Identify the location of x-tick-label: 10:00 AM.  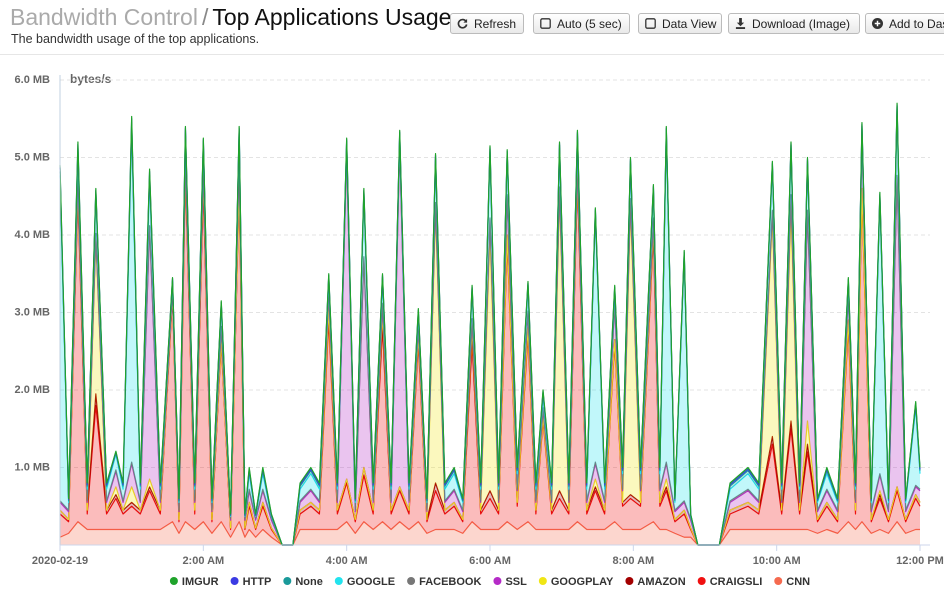
(777, 561).